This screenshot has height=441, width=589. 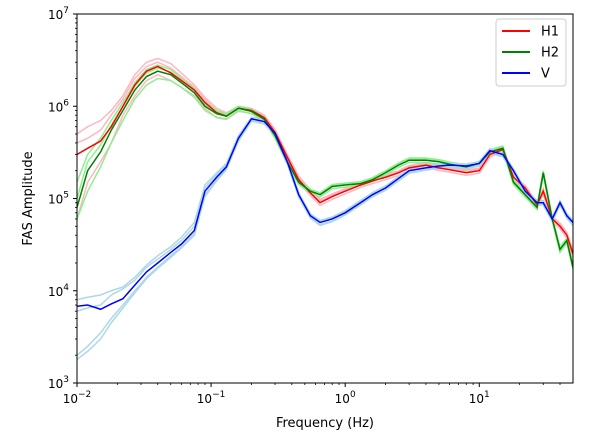 What do you see at coordinates (58, 383) in the screenshot?
I see `y-tick-label: 10³` at bounding box center [58, 383].